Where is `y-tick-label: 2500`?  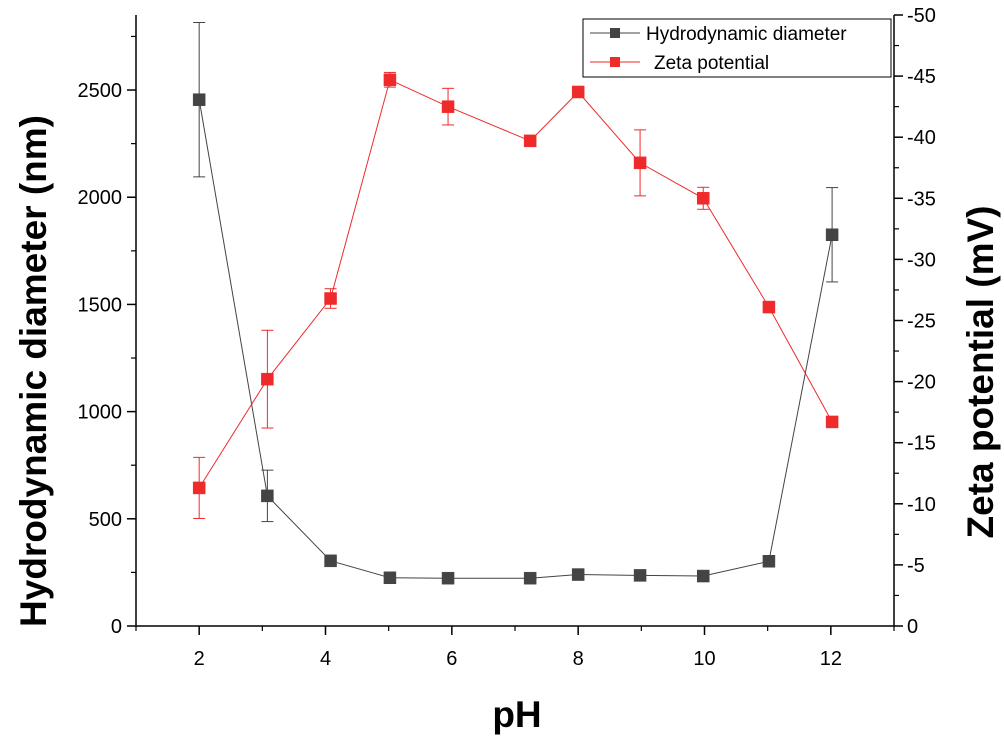
y-tick-label: 2500 is located at coordinates (100, 91).